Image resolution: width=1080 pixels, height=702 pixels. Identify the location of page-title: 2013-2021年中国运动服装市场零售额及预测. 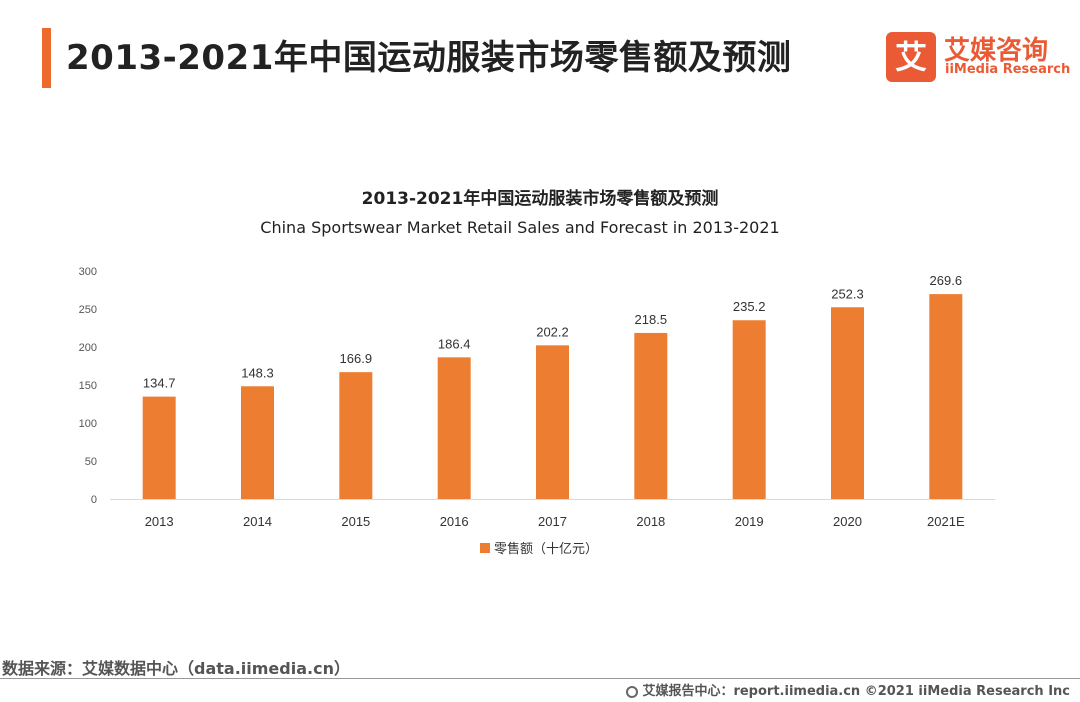
(429, 58).